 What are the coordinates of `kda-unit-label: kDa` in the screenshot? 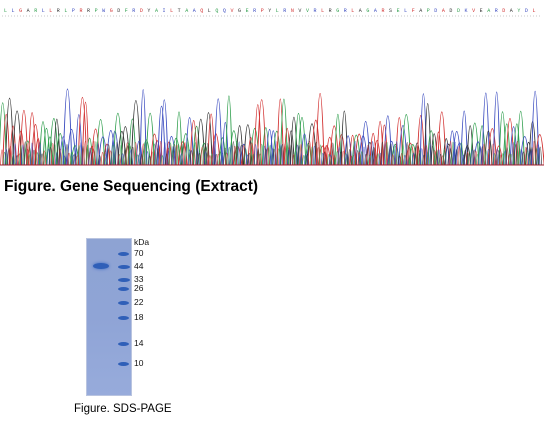 It's located at (142, 242).